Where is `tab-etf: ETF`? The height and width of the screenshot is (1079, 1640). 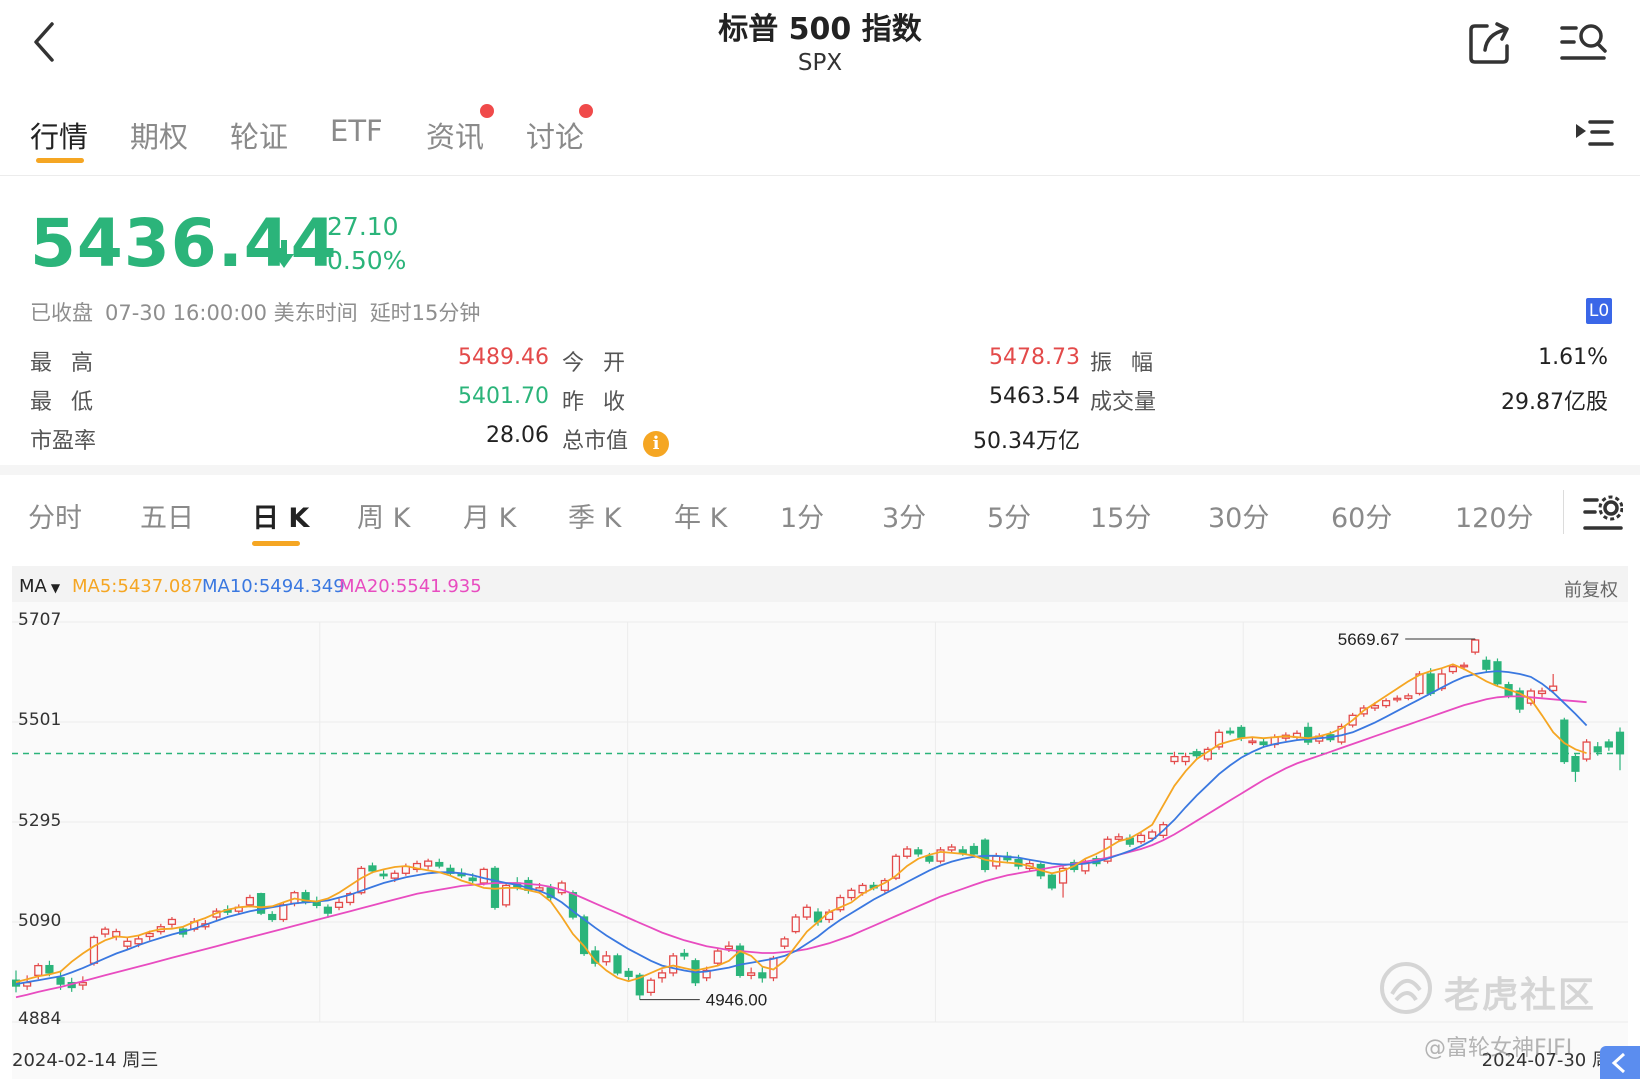
tab-etf: ETF is located at coordinates (356, 131).